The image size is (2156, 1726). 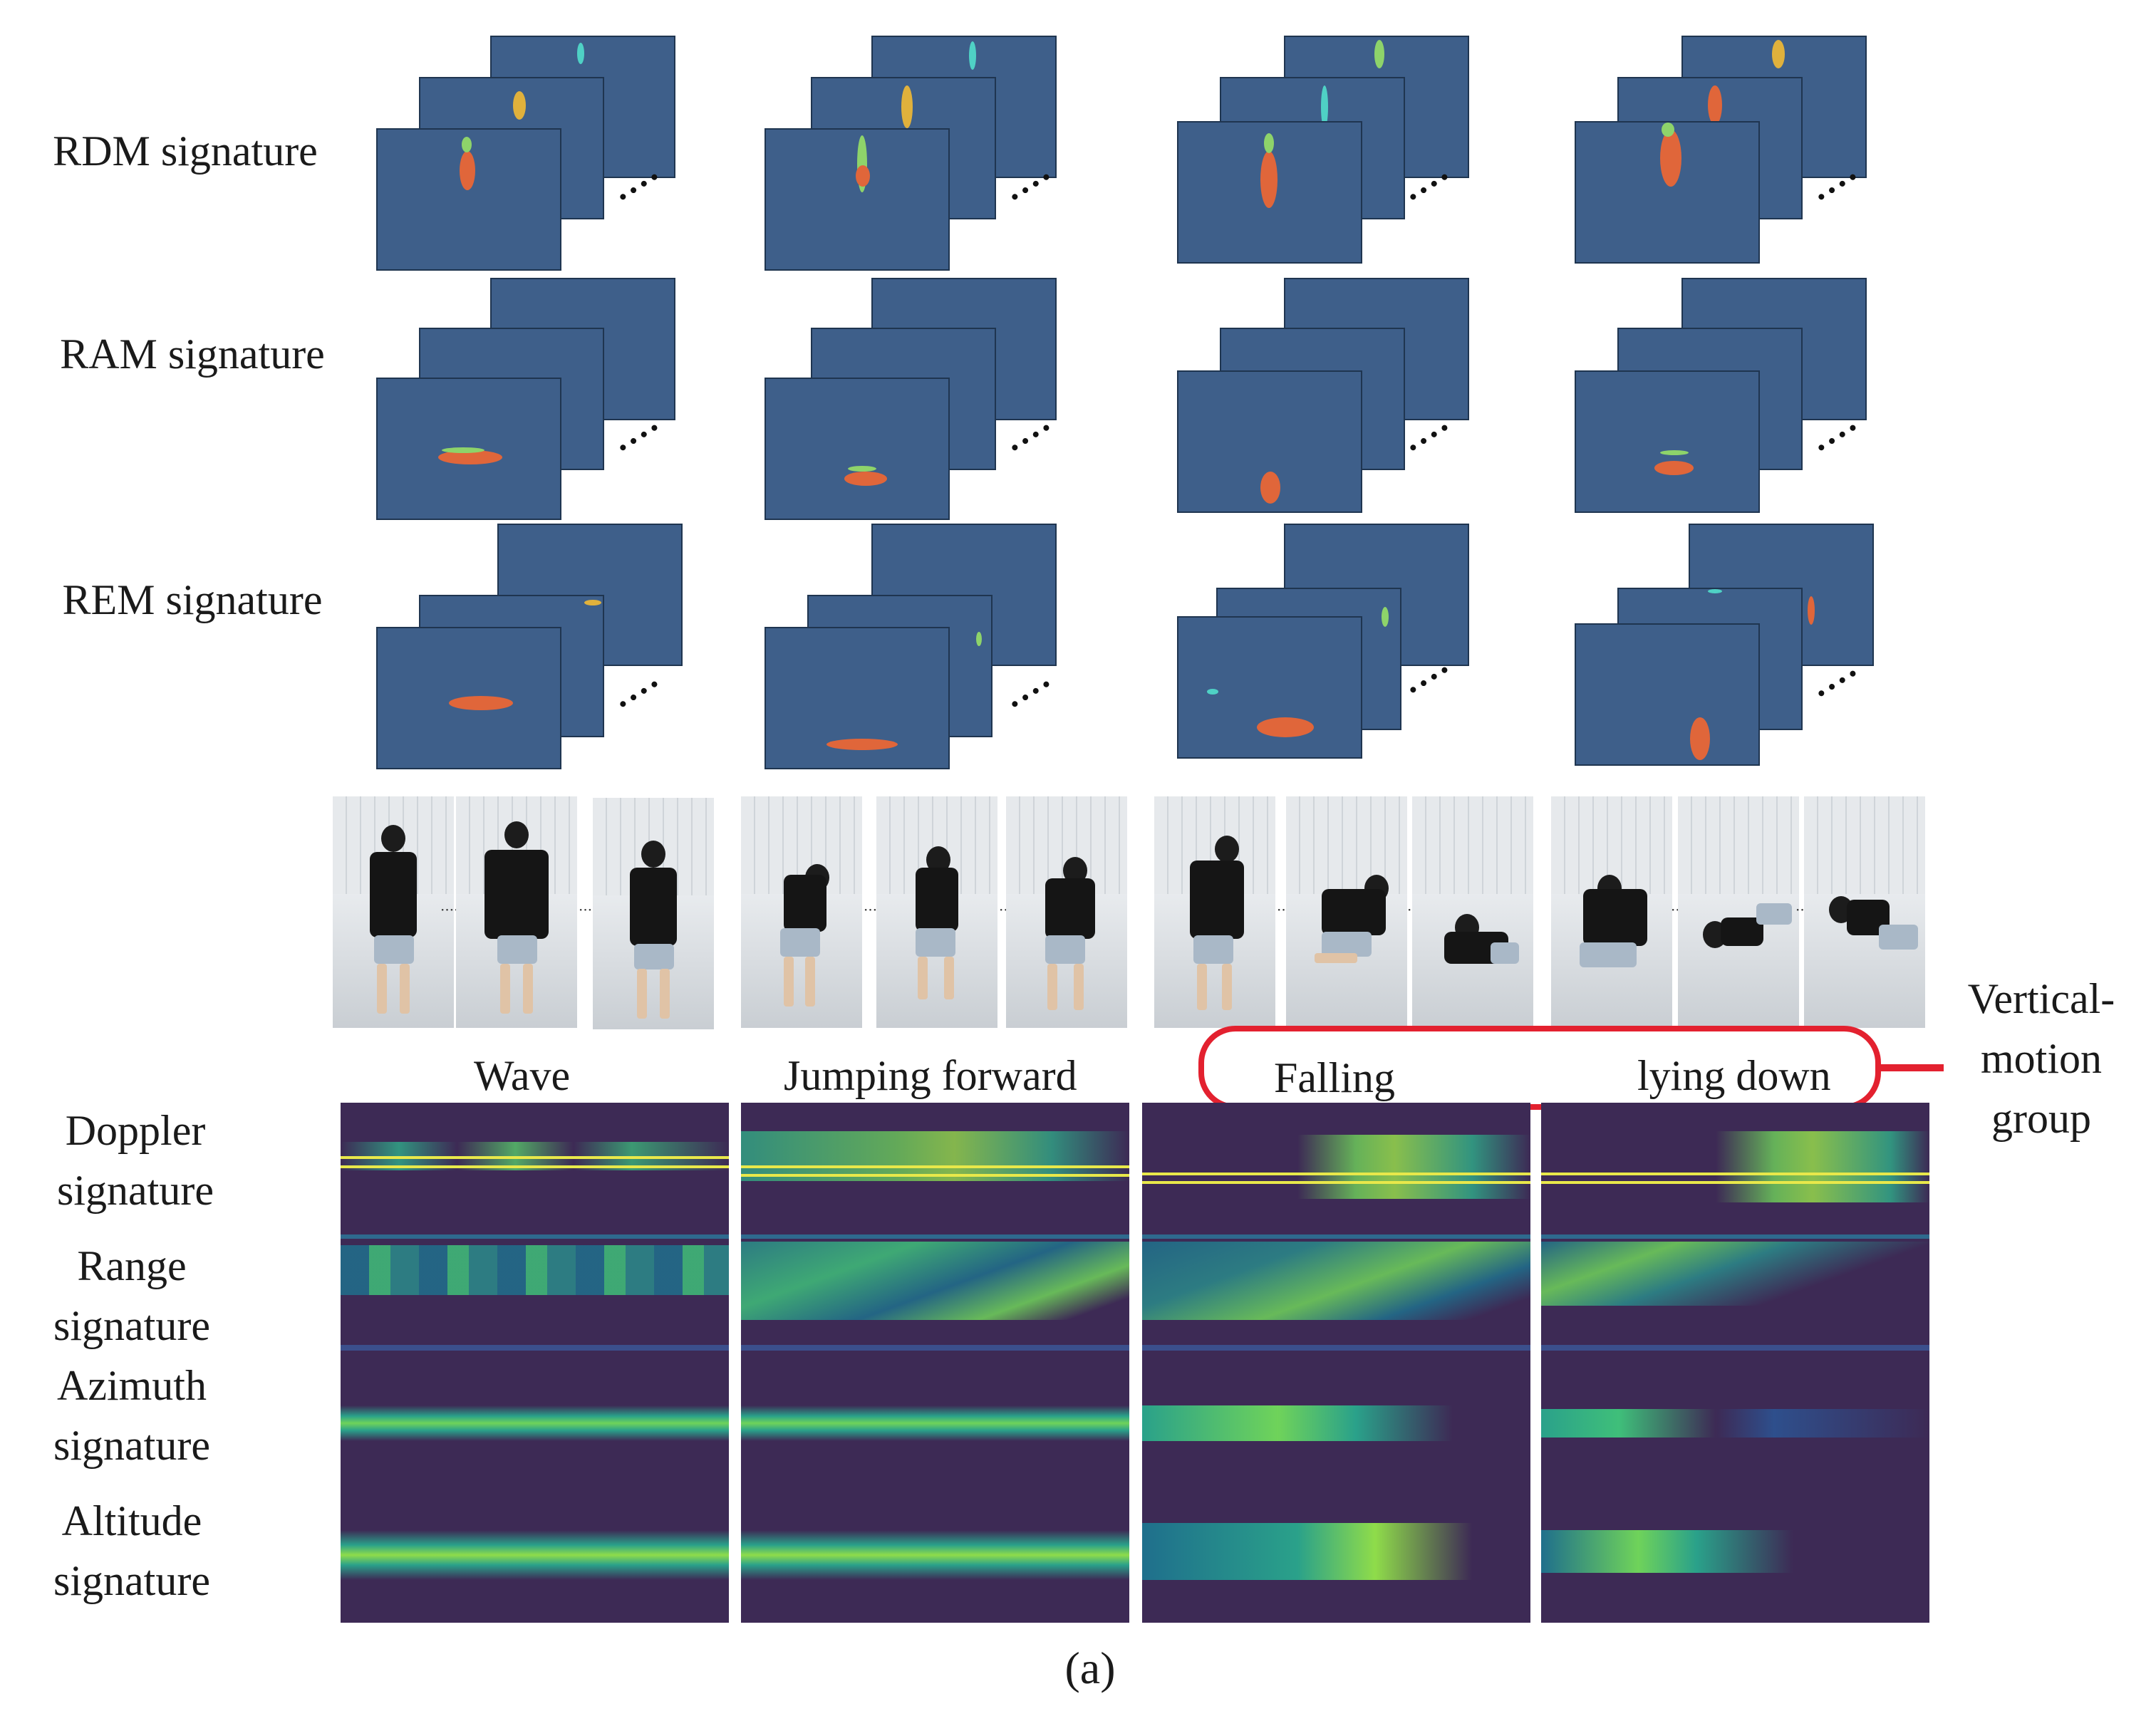 What do you see at coordinates (1734, 1075) in the screenshot?
I see `activity-label-lying: lying down` at bounding box center [1734, 1075].